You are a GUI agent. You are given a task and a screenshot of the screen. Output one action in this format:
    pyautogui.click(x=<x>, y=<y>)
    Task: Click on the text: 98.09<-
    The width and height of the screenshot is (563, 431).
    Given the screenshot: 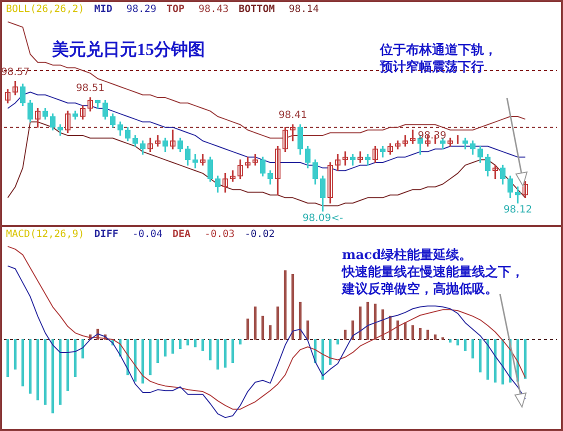 What is the action you would take?
    pyautogui.click(x=323, y=218)
    